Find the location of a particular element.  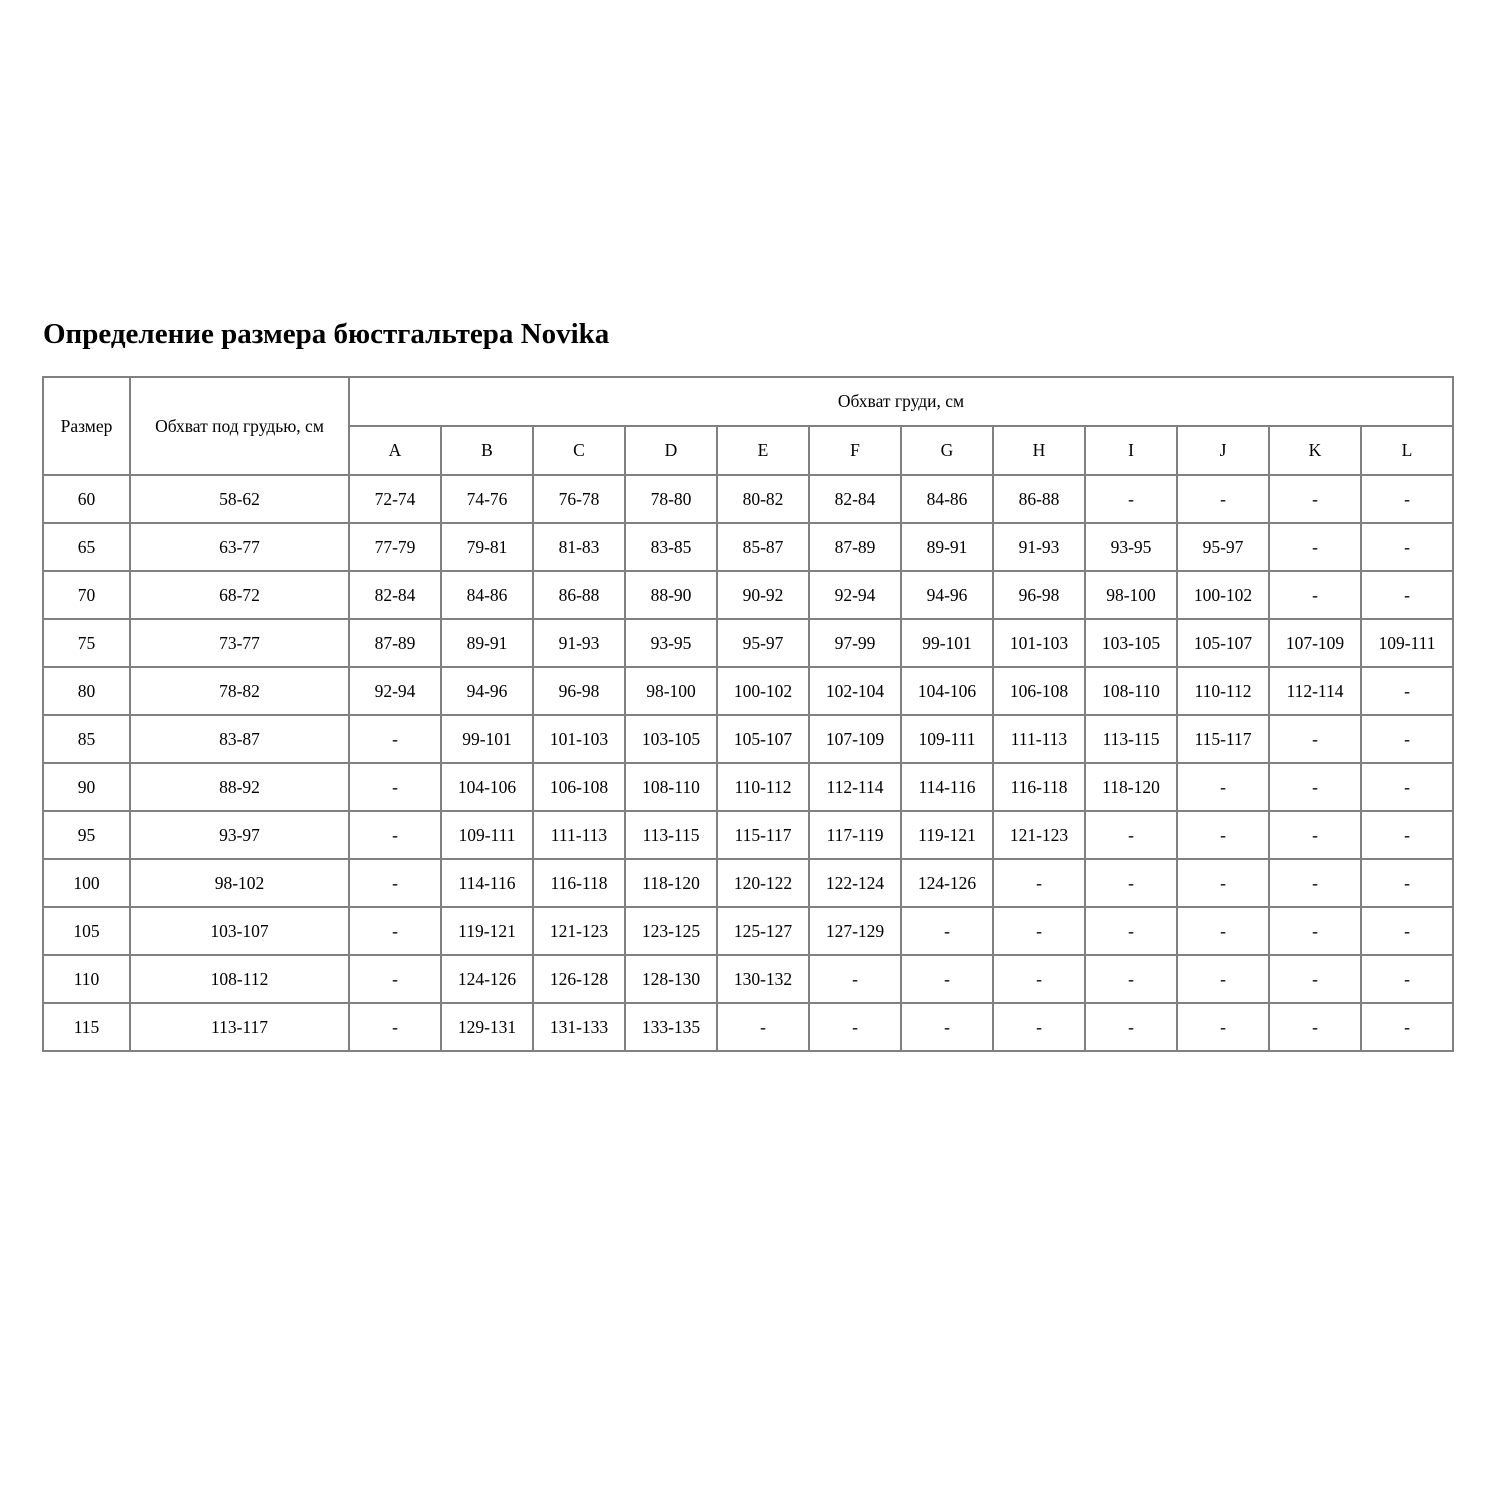

cup-cell: 90-92 is located at coordinates (763, 595).